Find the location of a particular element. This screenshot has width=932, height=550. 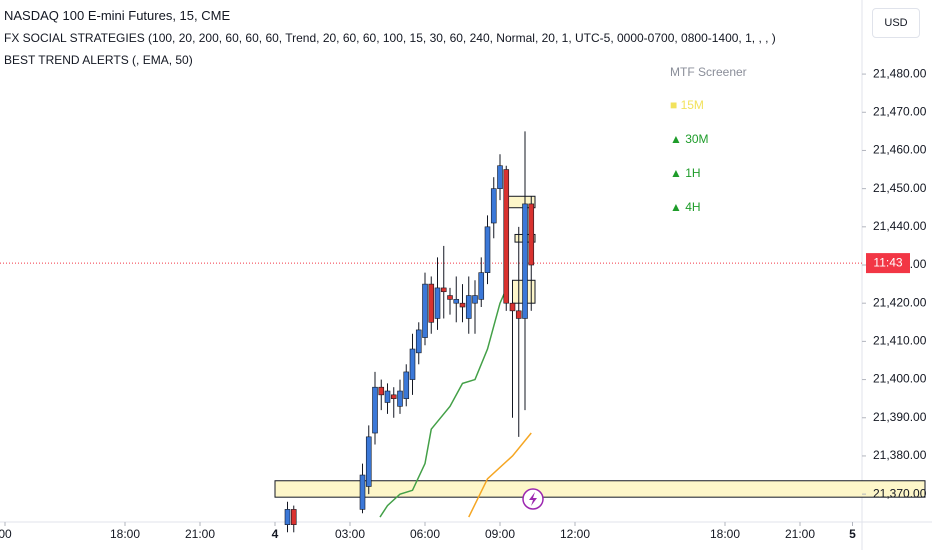

price-label: 11:43 is located at coordinates (887, 262).